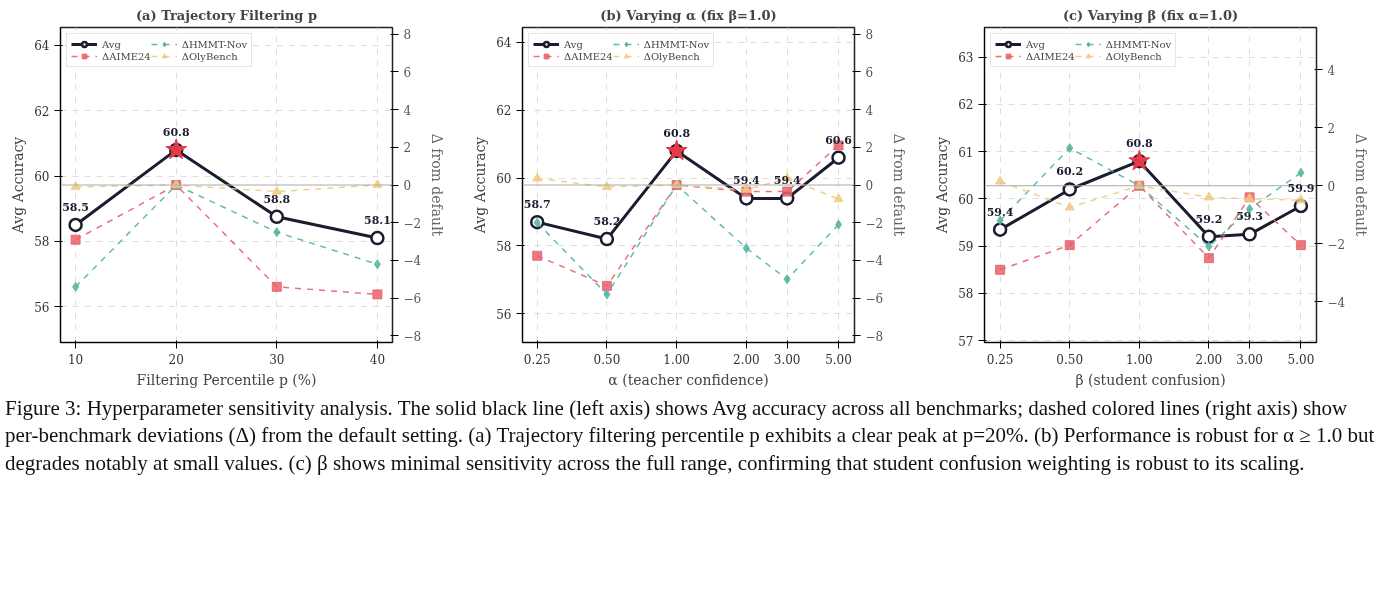  I want to click on y-tick-label: 63, so click(966, 58).